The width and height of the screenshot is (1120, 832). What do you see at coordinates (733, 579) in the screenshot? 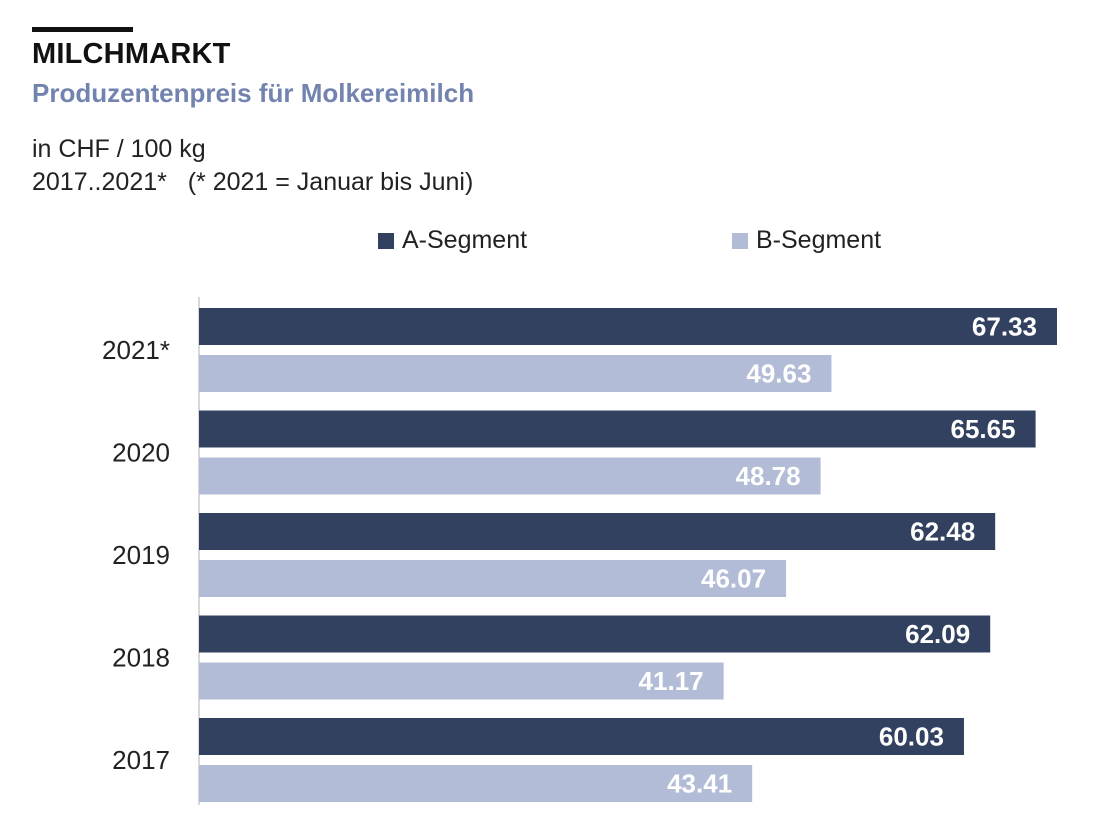
I see `data-label: 46.07` at bounding box center [733, 579].